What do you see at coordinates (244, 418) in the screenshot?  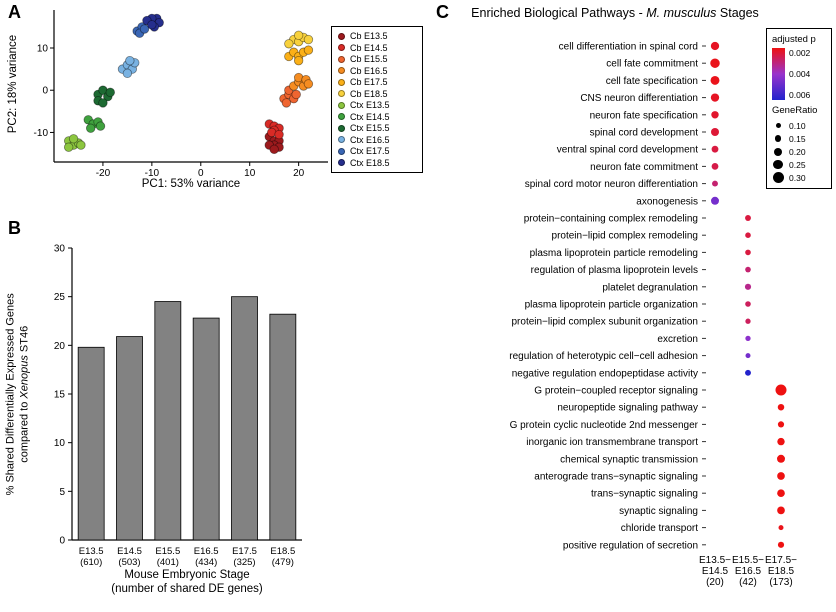 I see `bar` at bounding box center [244, 418].